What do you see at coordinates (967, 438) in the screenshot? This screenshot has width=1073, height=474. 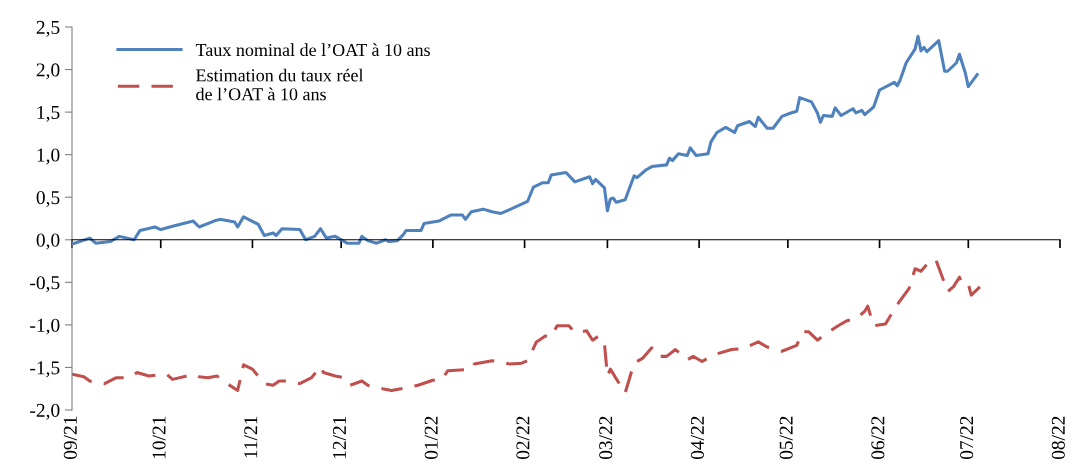 I see `x-tick-label: 07/22` at bounding box center [967, 438].